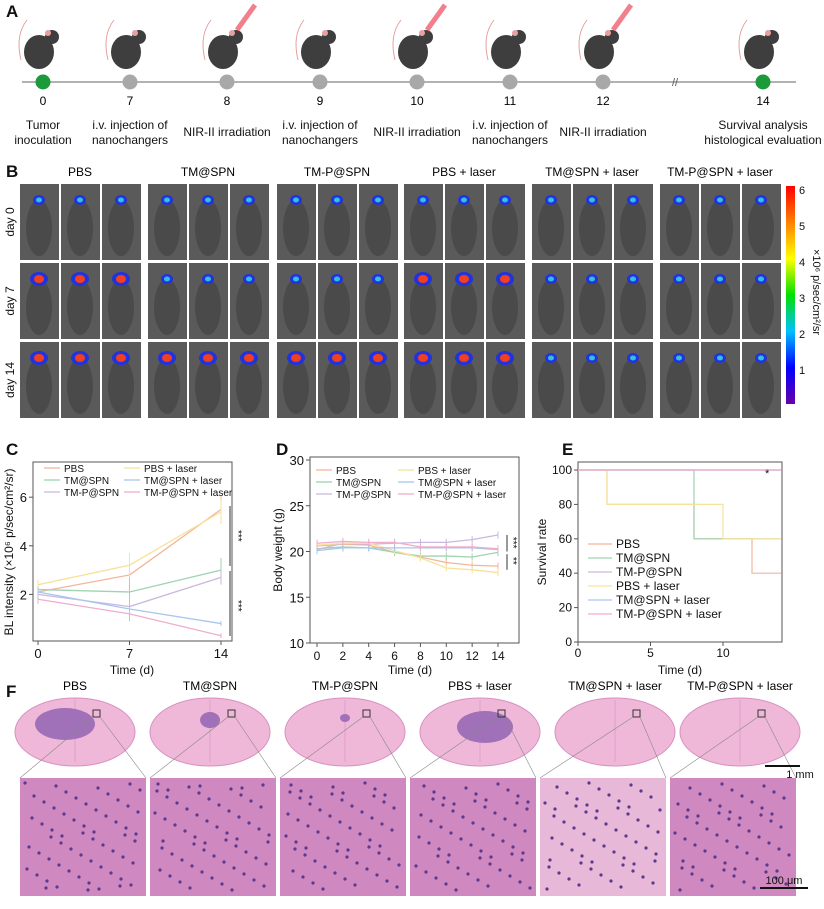 Image resolution: width=824 pixels, height=909 pixels. Describe the element at coordinates (210, 720) in the screenshot. I see `tumor-lesion` at that location.